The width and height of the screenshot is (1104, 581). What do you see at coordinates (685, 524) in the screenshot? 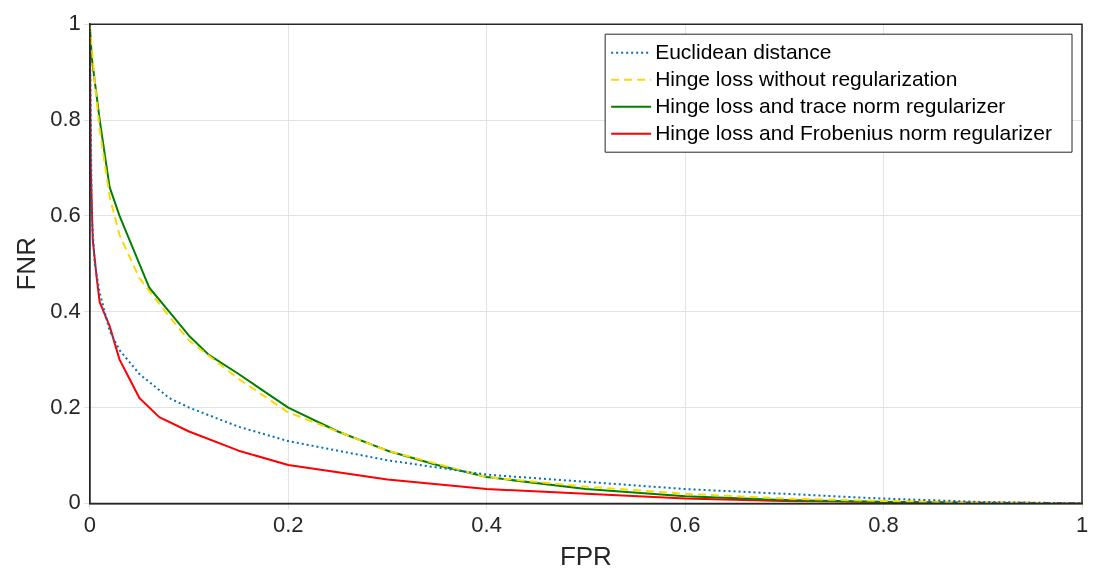
I see `x-tick-label: 0.6` at bounding box center [685, 524].